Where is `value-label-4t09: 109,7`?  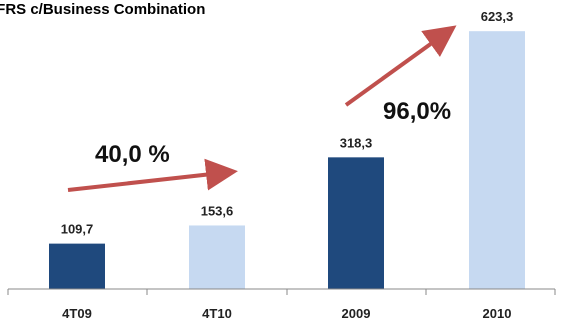 value-label-4t09: 109,7 is located at coordinates (77, 229).